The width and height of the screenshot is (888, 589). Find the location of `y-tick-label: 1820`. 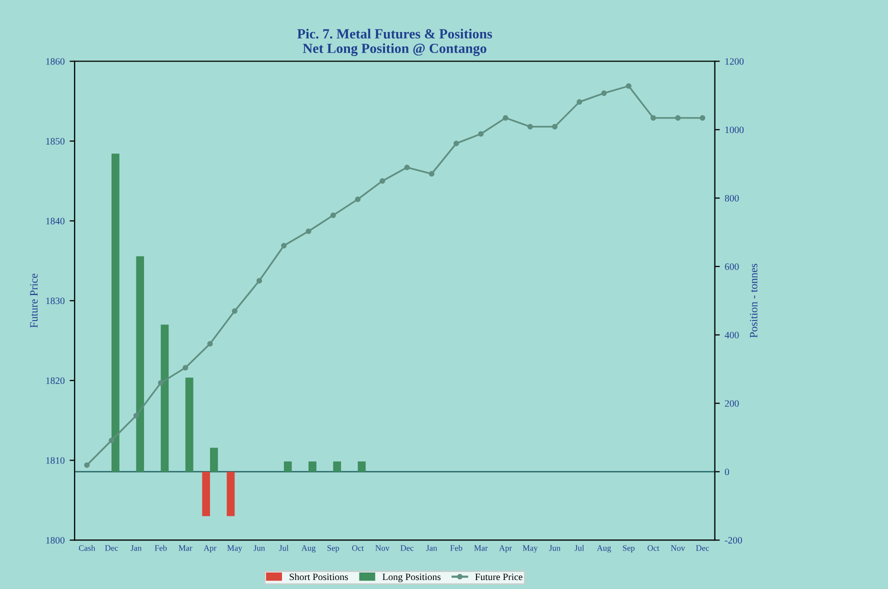

y-tick-label: 1820 is located at coordinates (55, 380).